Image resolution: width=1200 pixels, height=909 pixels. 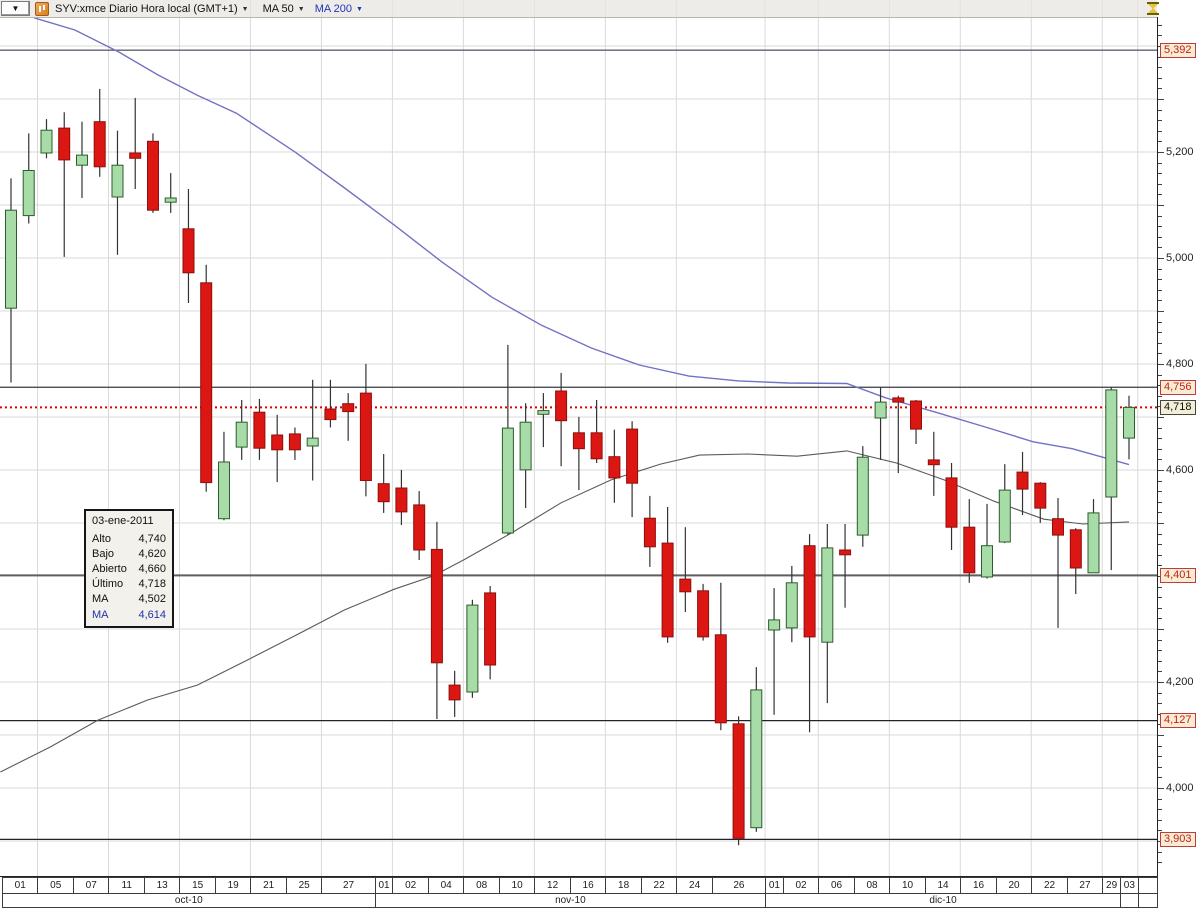 I want to click on alarm-icon, so click(x=1153, y=8).